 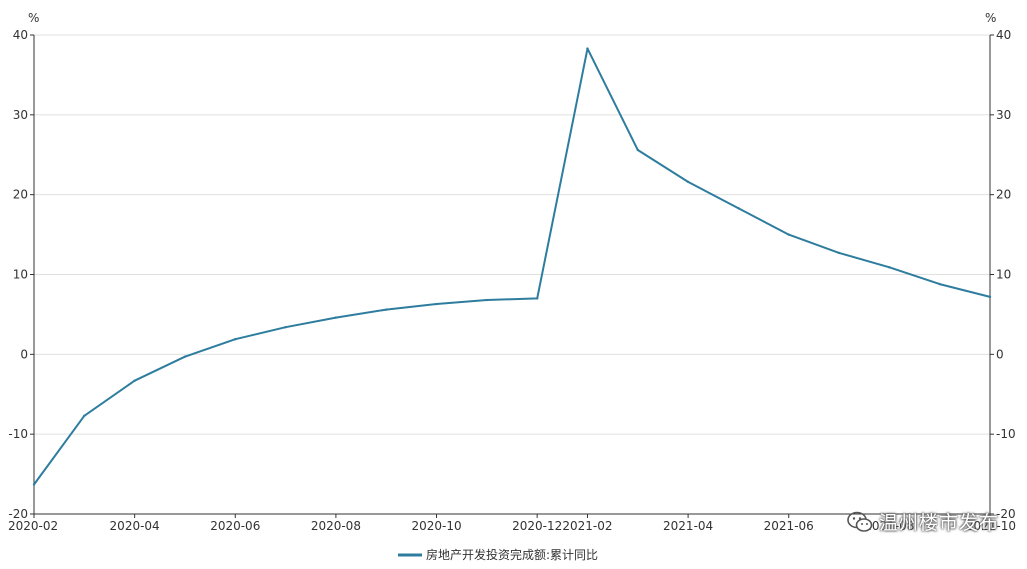 I want to click on x-tick-label: 2021-04, so click(x=688, y=526).